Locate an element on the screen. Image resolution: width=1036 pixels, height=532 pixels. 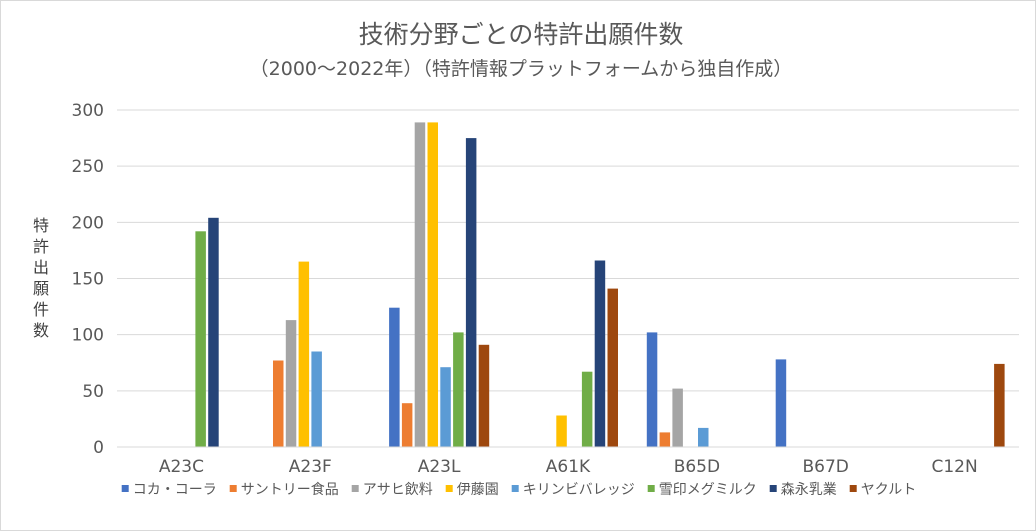
chart-title: 技術分野ごとの特許出願件数 is located at coordinates (521, 34).